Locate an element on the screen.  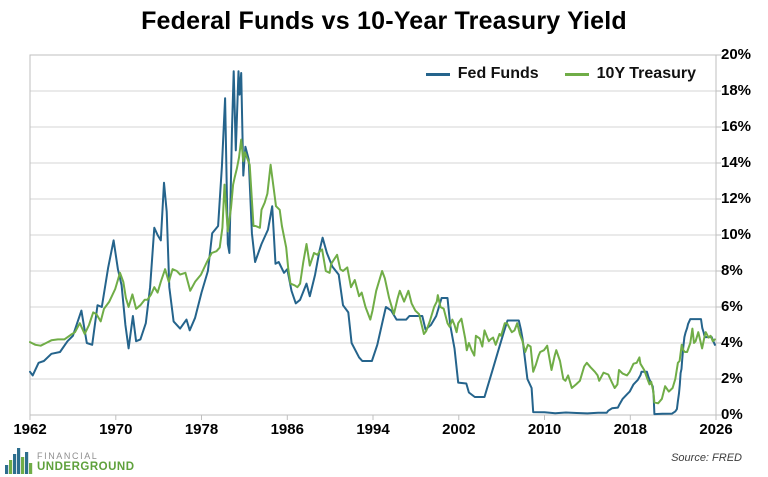
y-axis-label: 14% is located at coordinates (736, 162).